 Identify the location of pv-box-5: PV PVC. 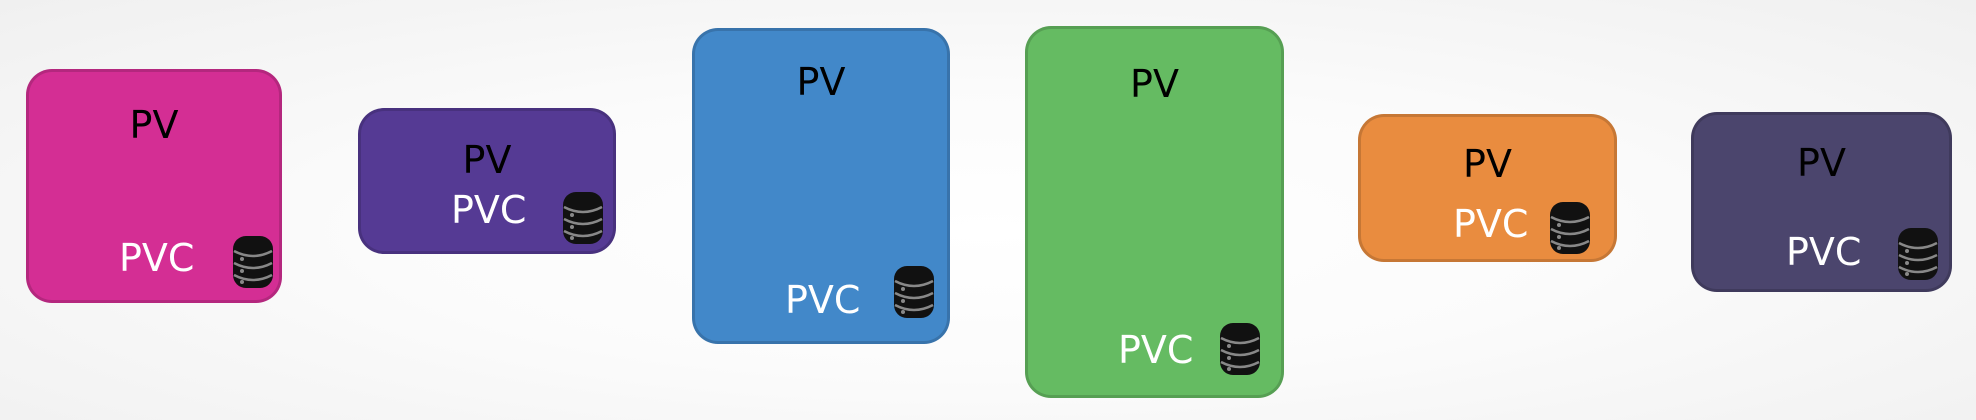
(1487, 188).